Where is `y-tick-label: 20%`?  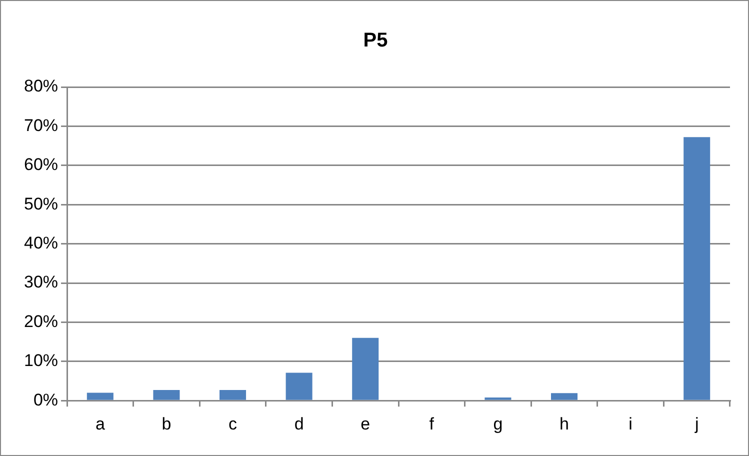
y-tick-label: 20% is located at coordinates (41, 321).